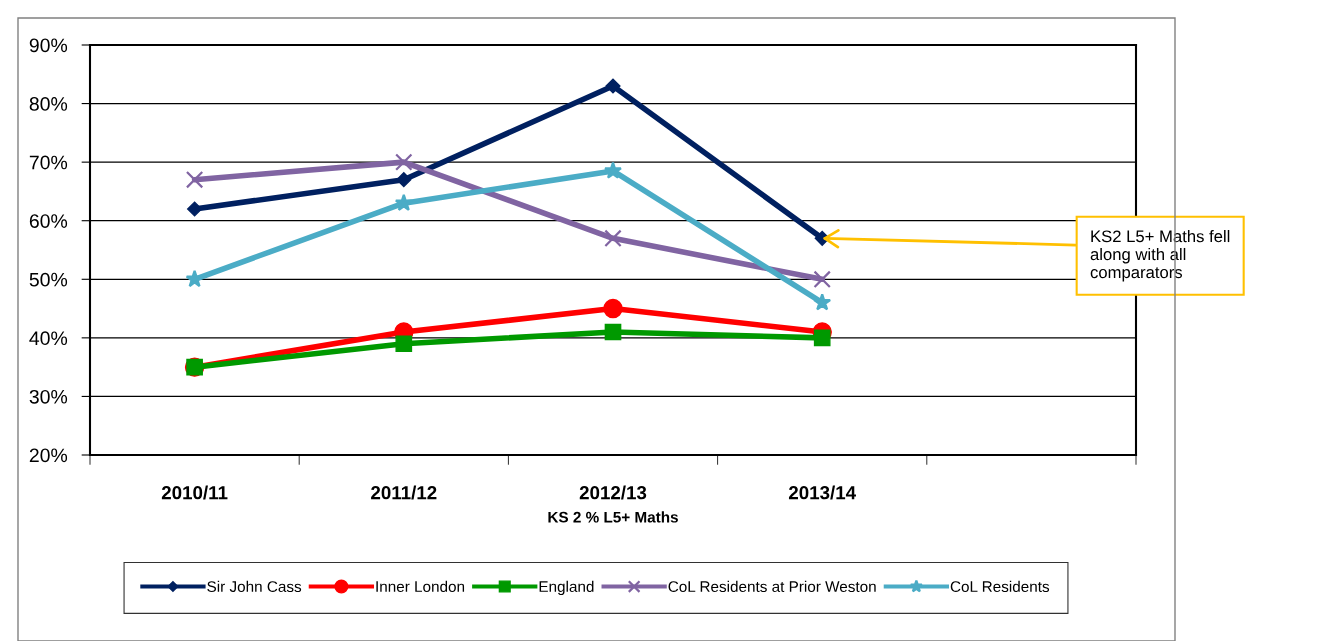 Image resolution: width=1334 pixels, height=641 pixels. I want to click on y-tick-label: 40%, so click(48, 338).